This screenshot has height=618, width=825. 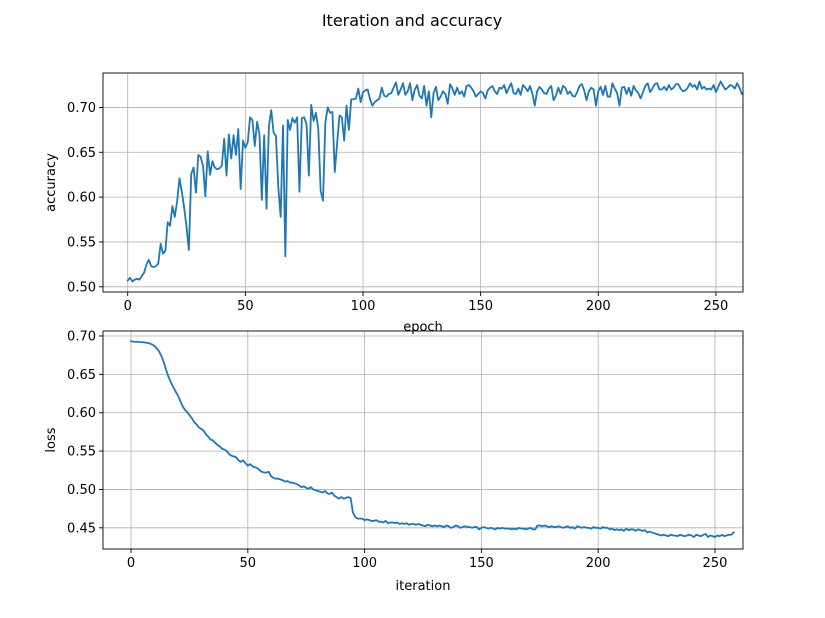 What do you see at coordinates (715, 563) in the screenshot?
I see `loss-xtick-label: 250` at bounding box center [715, 563].